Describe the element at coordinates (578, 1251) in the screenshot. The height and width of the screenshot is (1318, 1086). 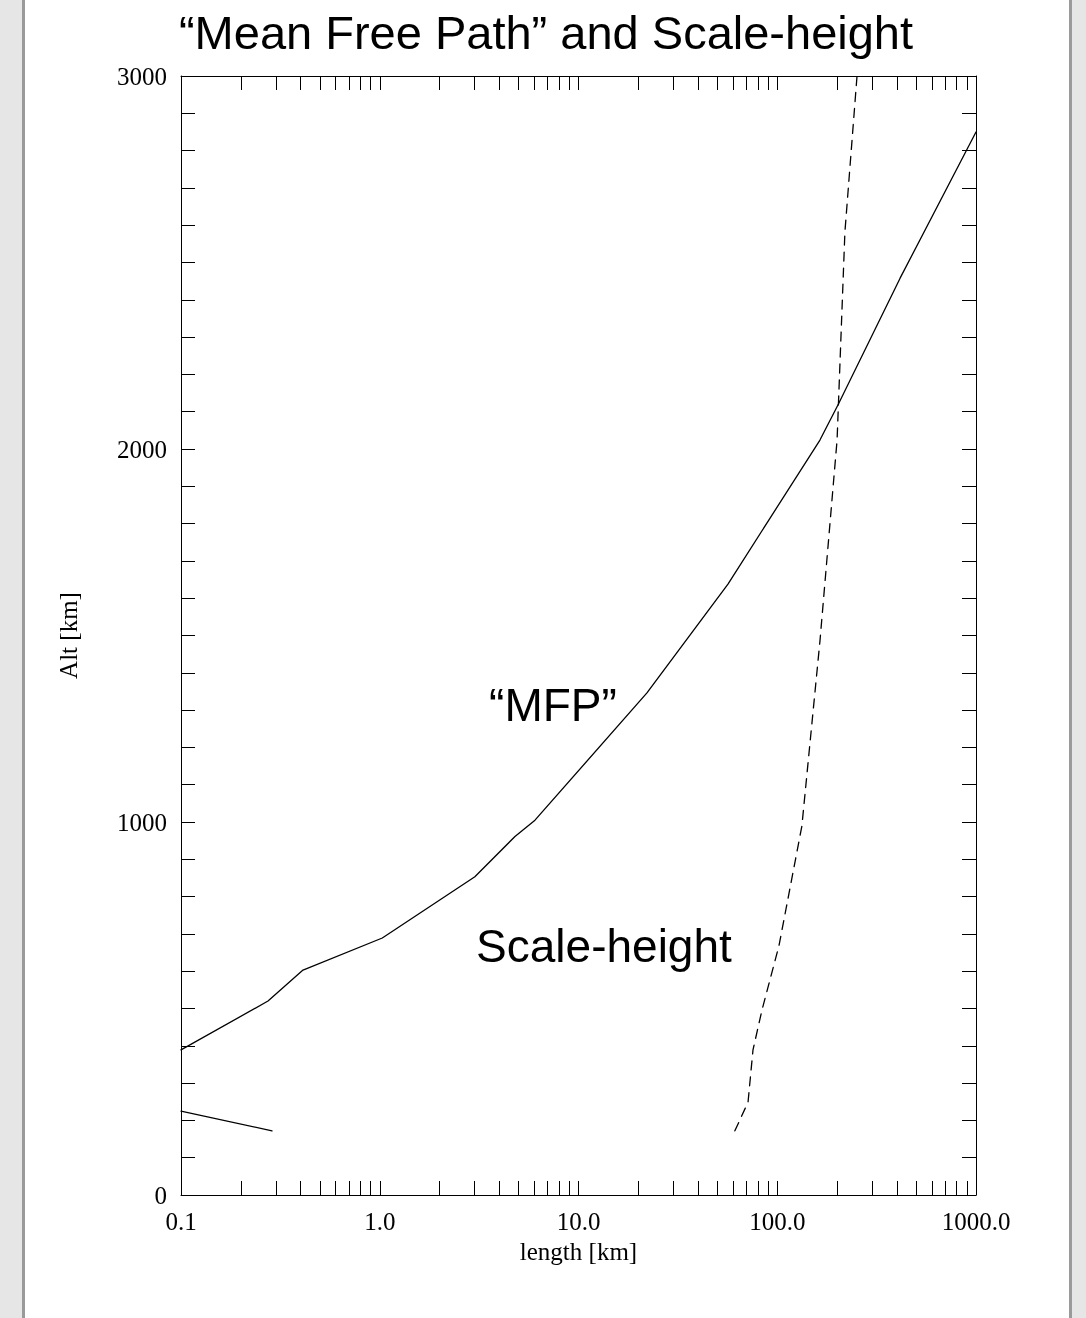
I see `x-axis-title: length [km]` at that location.